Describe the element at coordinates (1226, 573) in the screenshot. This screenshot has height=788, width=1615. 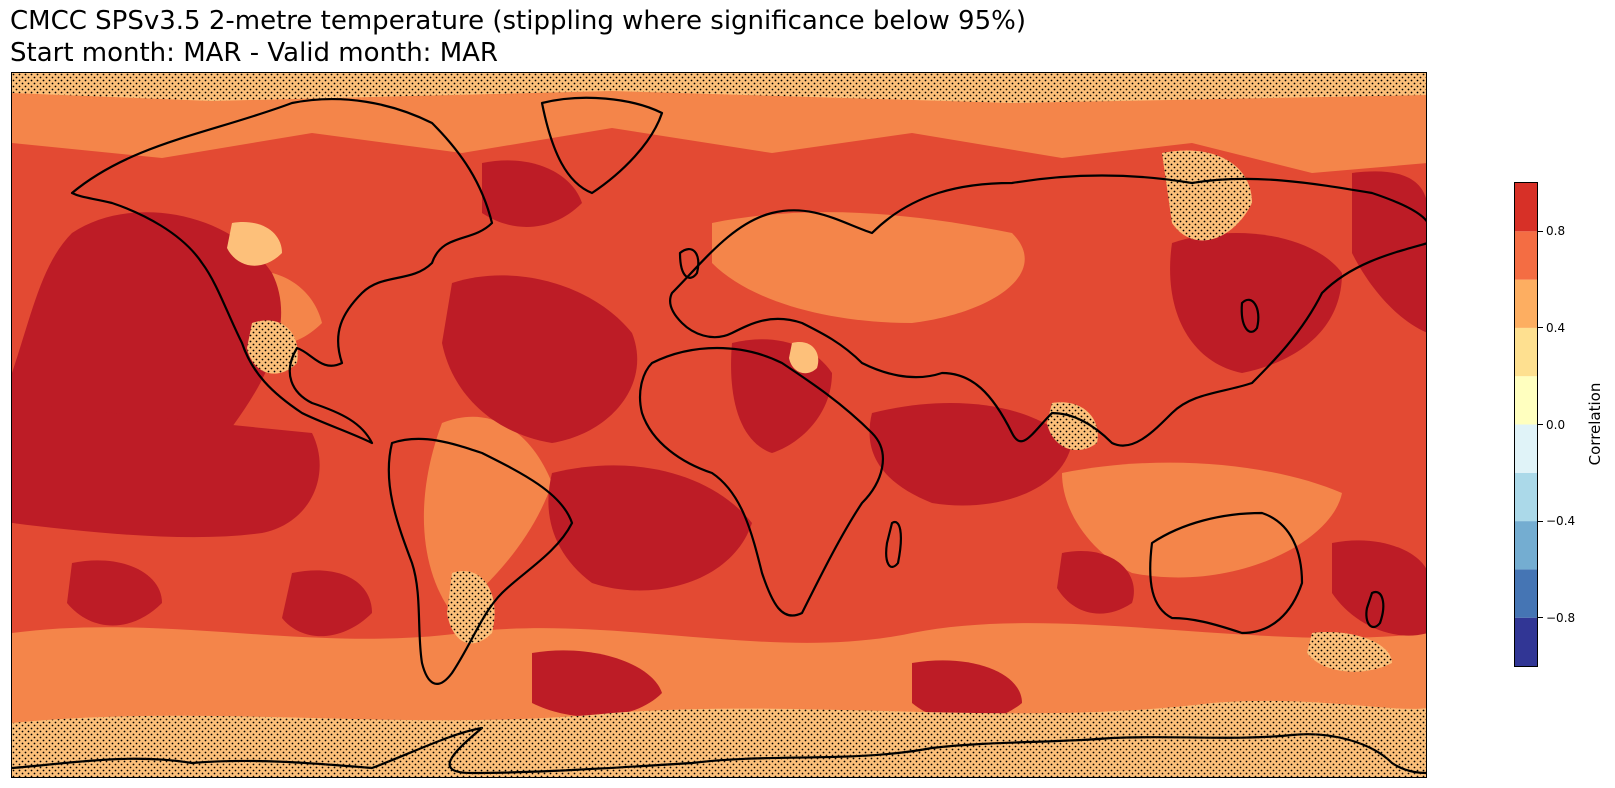
I see `coast-australia` at that location.